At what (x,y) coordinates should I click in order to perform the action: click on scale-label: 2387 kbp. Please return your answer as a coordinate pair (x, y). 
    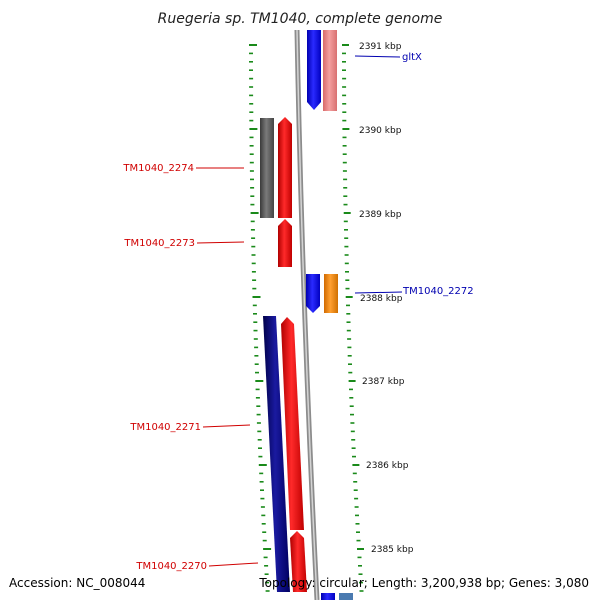
    Looking at the image, I should click on (383, 382).